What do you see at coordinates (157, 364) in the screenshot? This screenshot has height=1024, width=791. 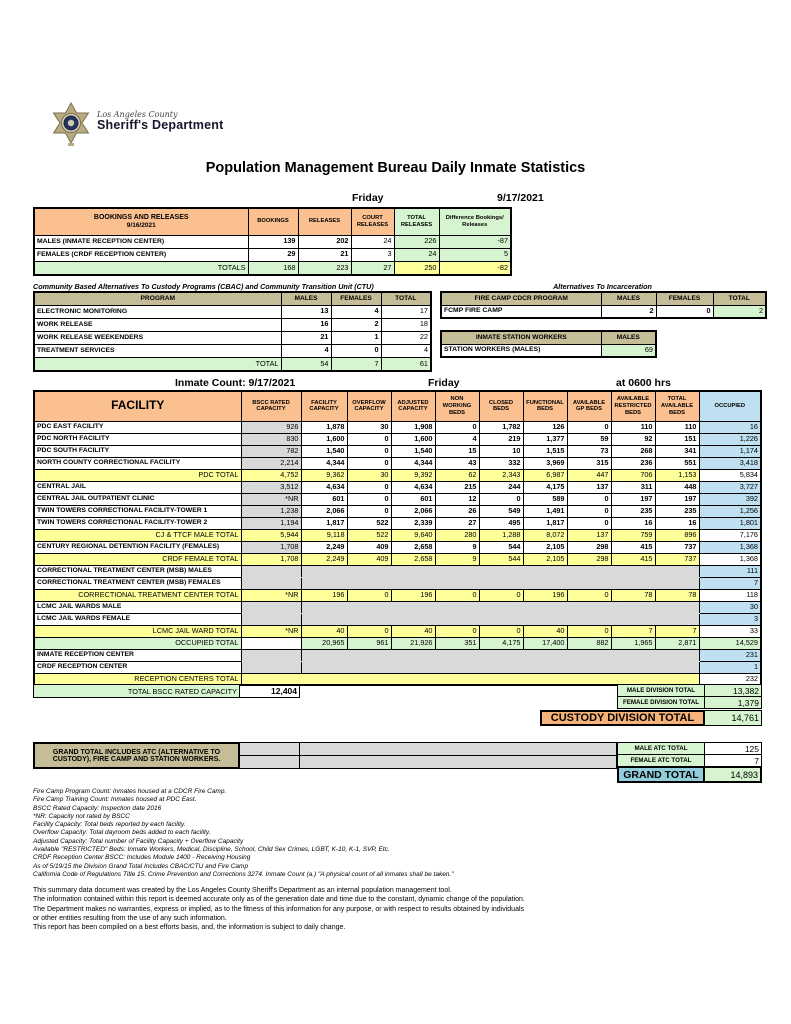 I see `total-label: TOTAL` at bounding box center [157, 364].